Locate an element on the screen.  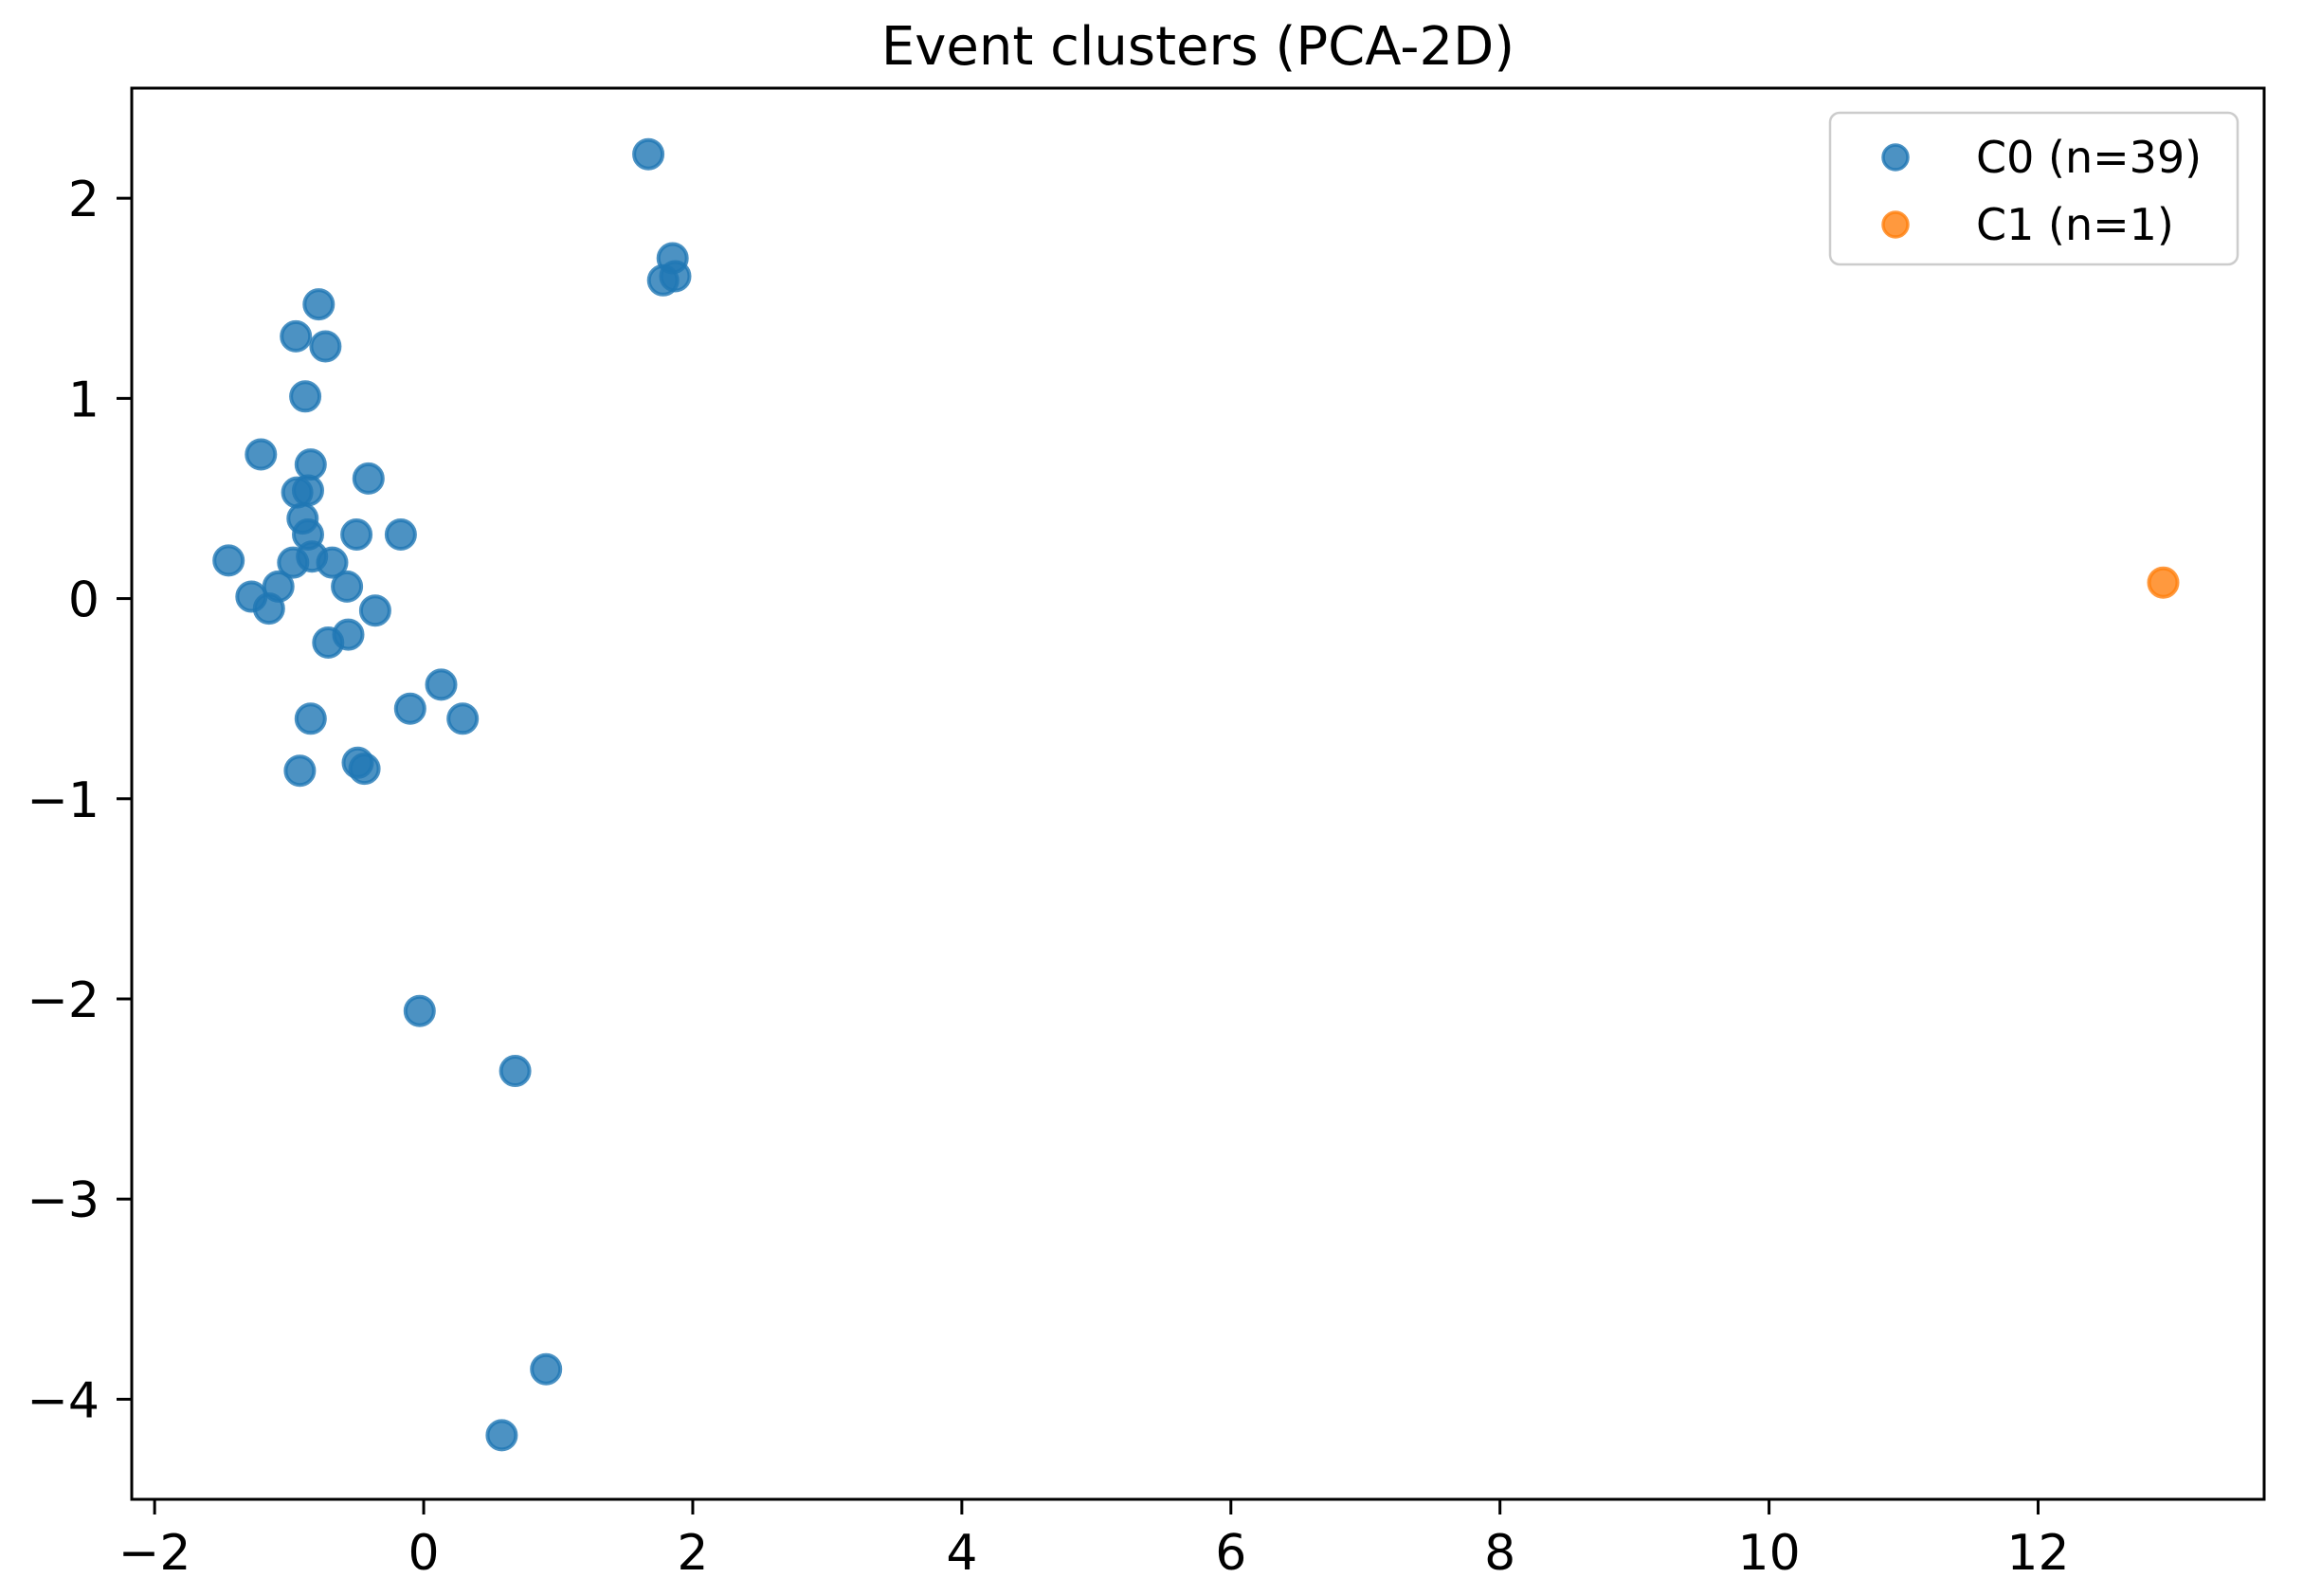
chart-title: Event clusters (PCA-2D) is located at coordinates (1197, 47).